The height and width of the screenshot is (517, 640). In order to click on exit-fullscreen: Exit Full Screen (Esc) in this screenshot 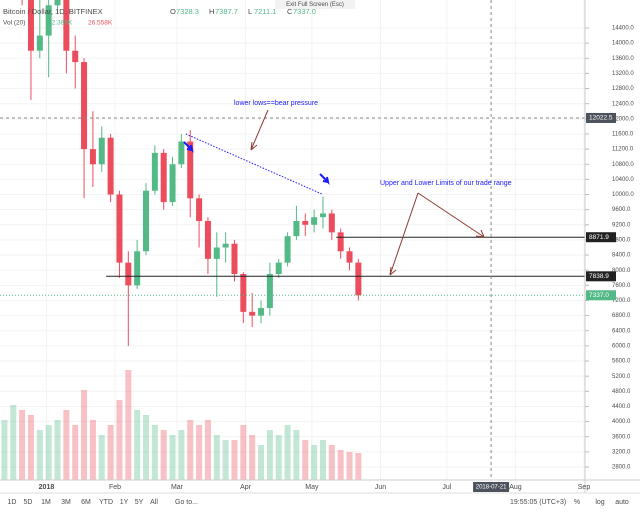, I will do `click(315, 5)`.